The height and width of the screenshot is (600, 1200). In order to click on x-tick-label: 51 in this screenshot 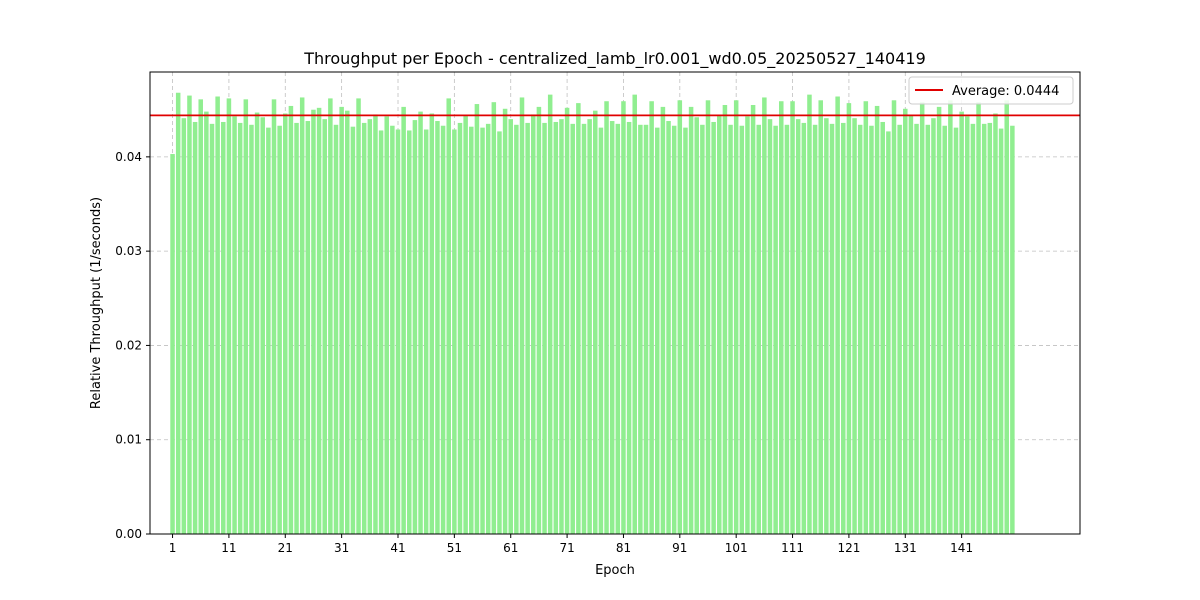, I will do `click(454, 548)`.